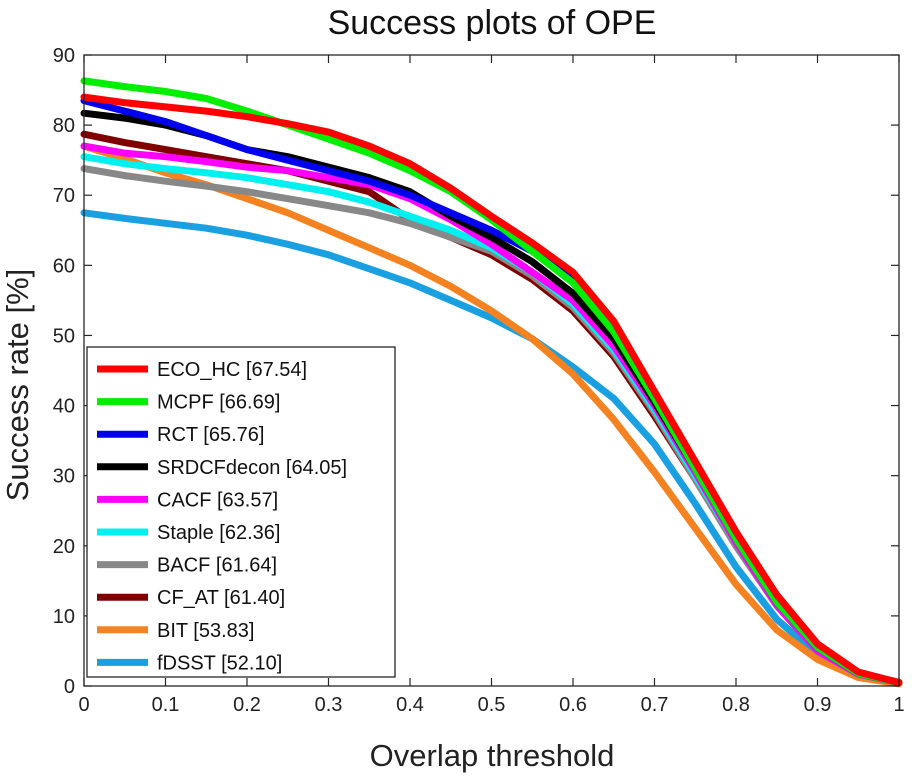  Describe the element at coordinates (232, 370) in the screenshot. I see `legend-label-eco-hc: ECO_HC [67.54]` at that location.